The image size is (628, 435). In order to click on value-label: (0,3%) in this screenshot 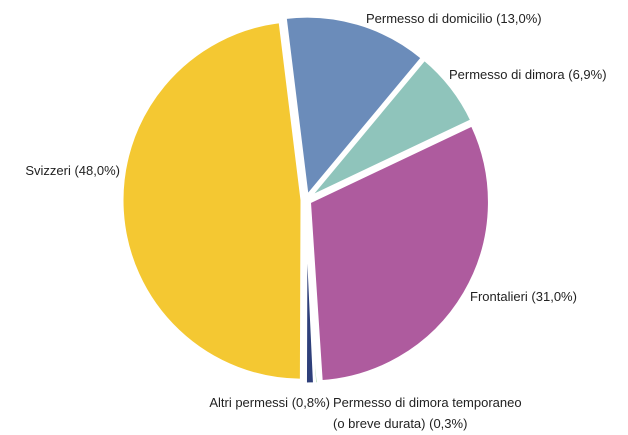, I will do `click(448, 423)`.